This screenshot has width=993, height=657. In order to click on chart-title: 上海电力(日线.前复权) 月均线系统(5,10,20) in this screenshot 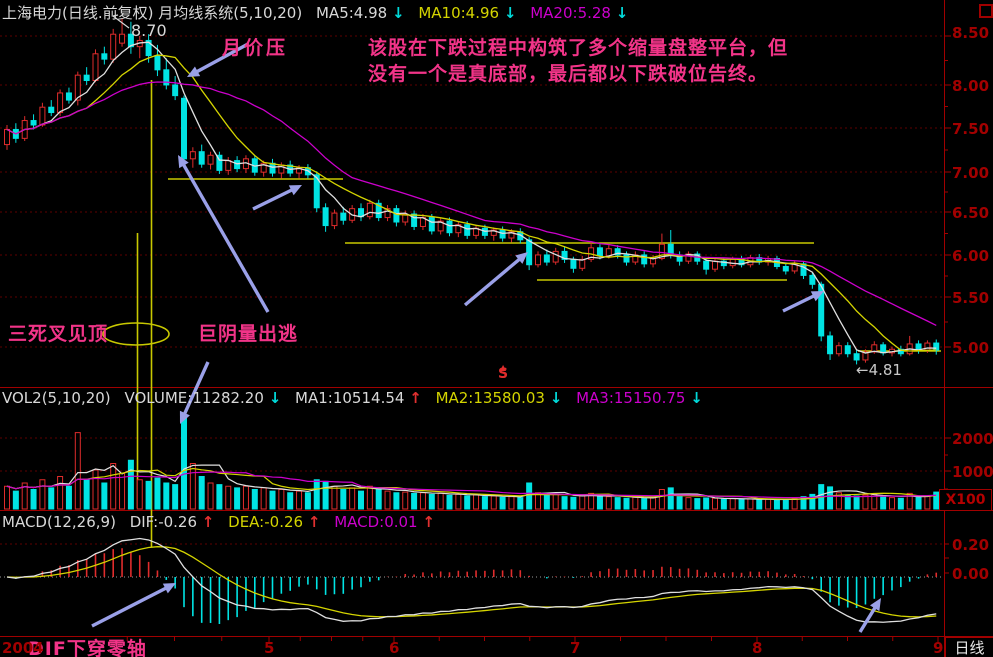, I will do `click(152, 13)`.